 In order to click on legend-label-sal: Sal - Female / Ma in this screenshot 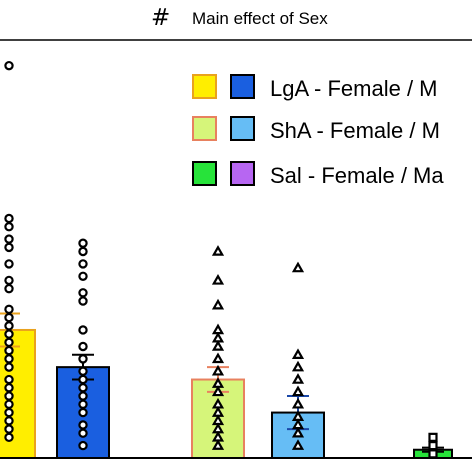, I will do `click(357, 175)`.